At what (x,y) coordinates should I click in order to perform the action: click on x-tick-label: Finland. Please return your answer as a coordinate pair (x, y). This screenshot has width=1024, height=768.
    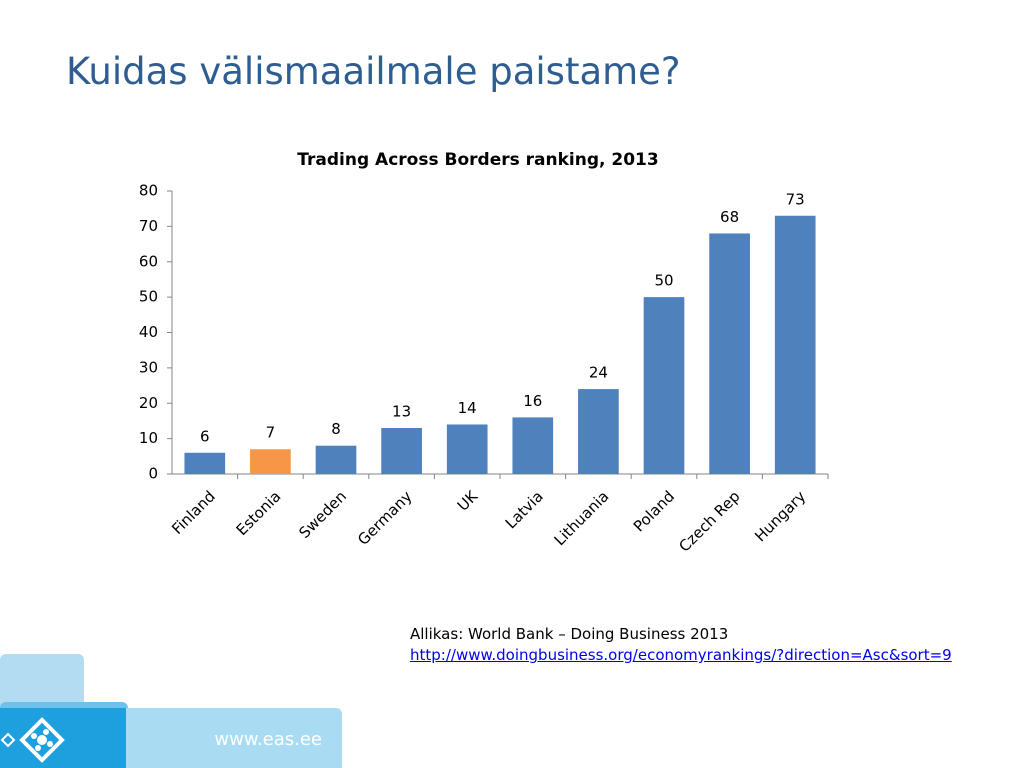
    Looking at the image, I should click on (193, 512).